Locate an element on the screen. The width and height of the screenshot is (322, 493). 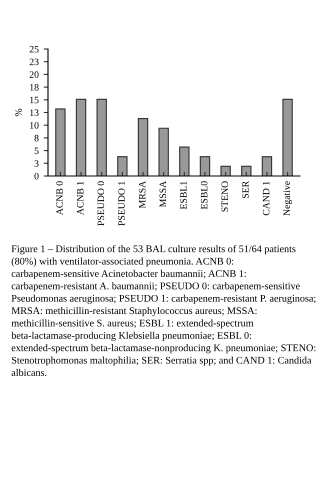
y-tick-label: 18 is located at coordinates (34, 87).